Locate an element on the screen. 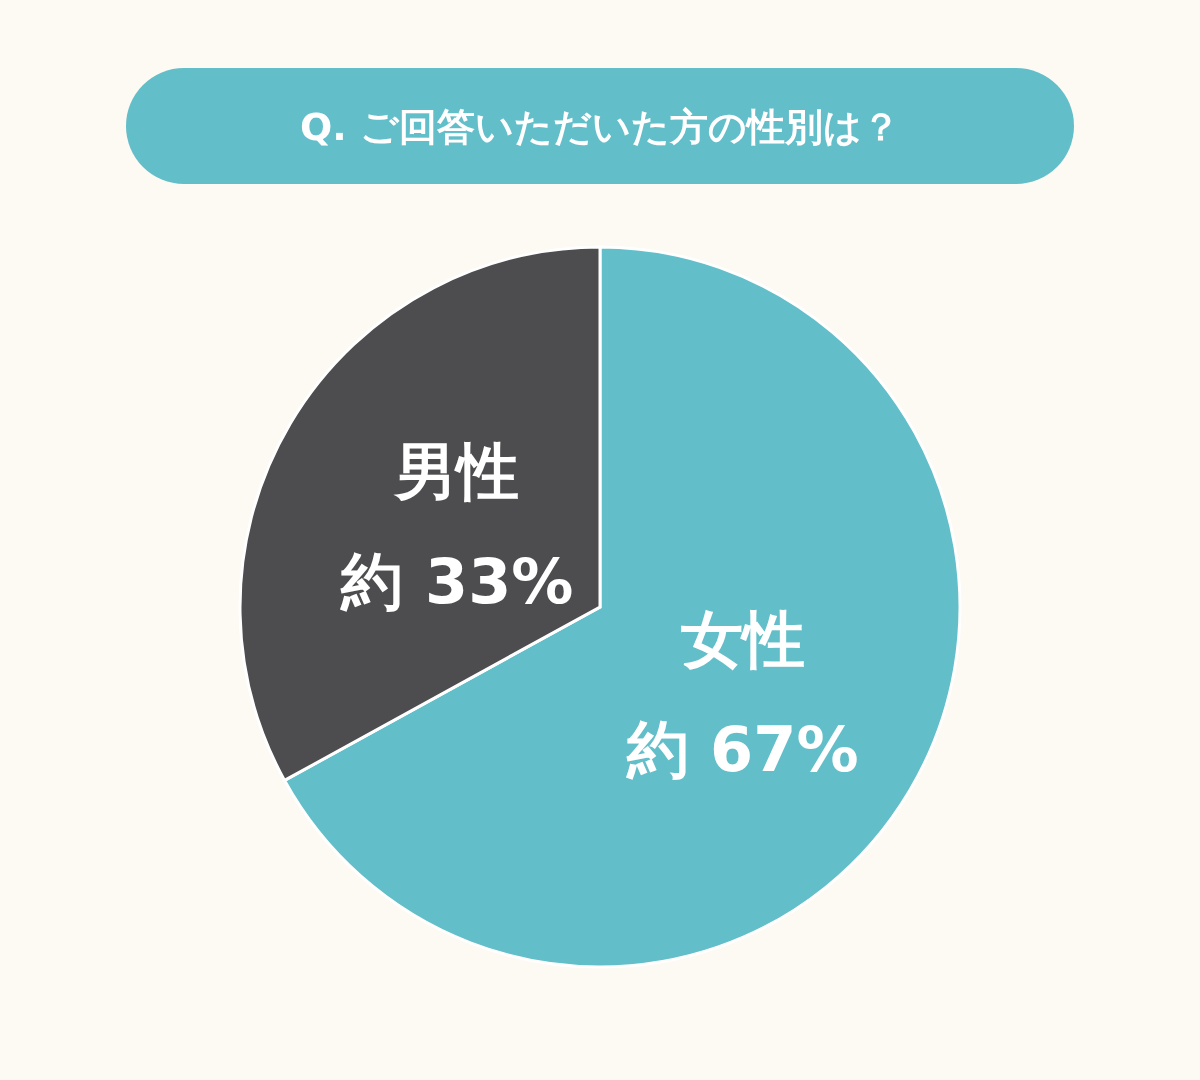  data-label: 約 33% is located at coordinates (456, 581).